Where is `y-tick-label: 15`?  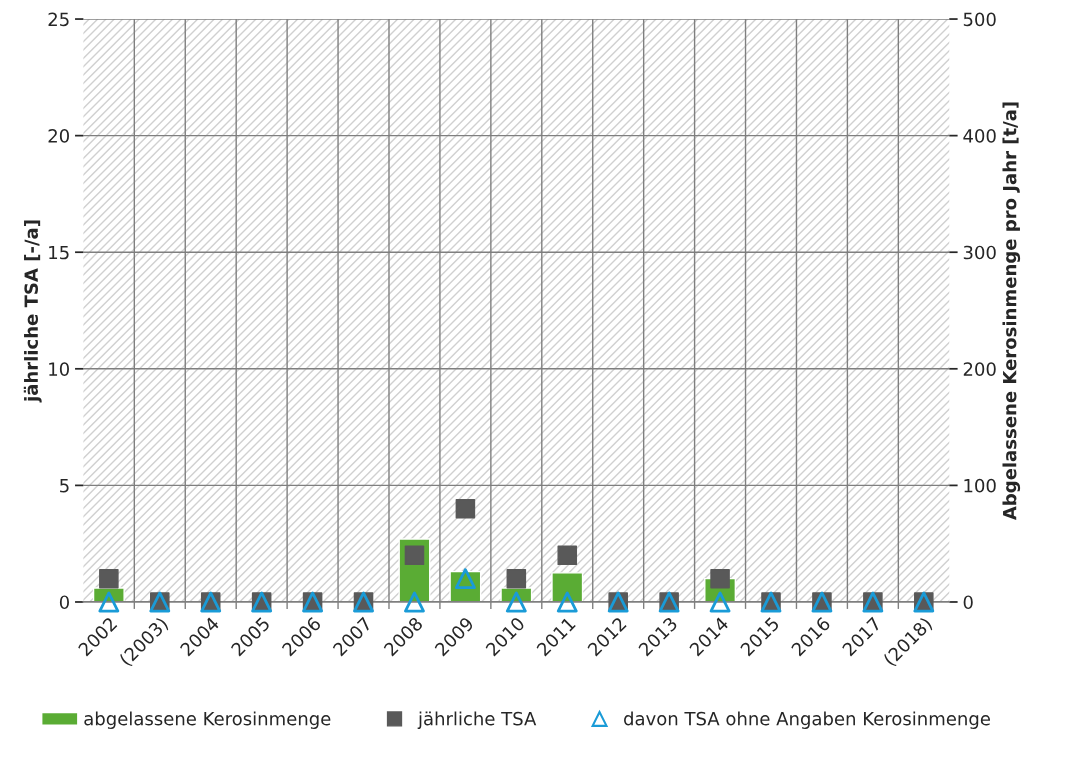 y-tick-label: 15 is located at coordinates (59, 252).